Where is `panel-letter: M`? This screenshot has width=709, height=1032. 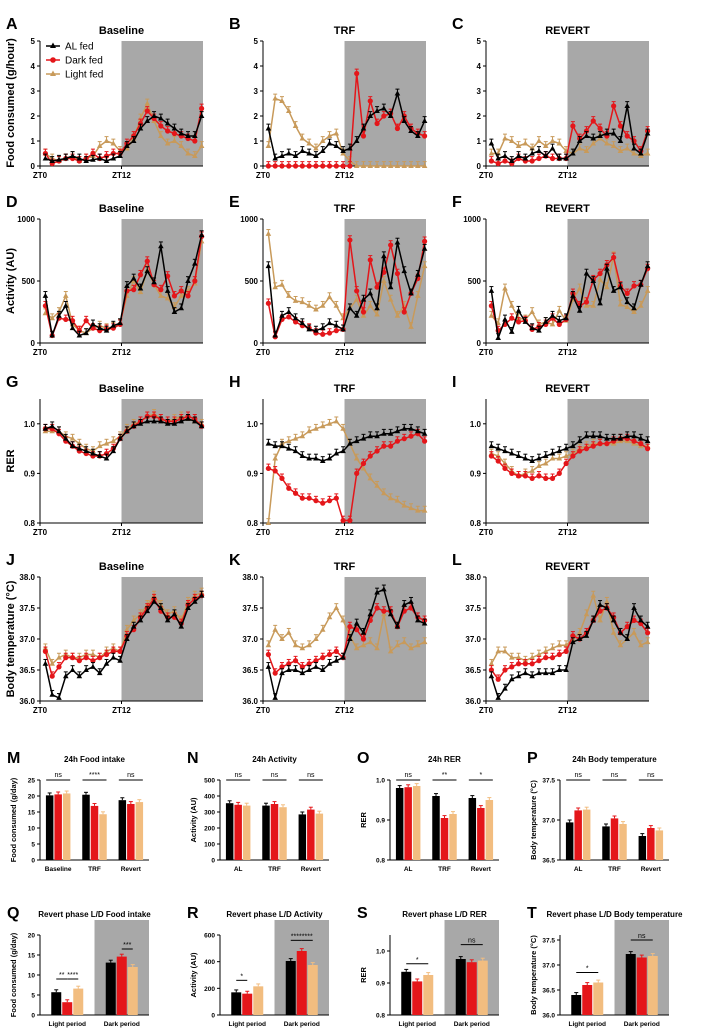
panel-letter: M is located at coordinates (13, 758).